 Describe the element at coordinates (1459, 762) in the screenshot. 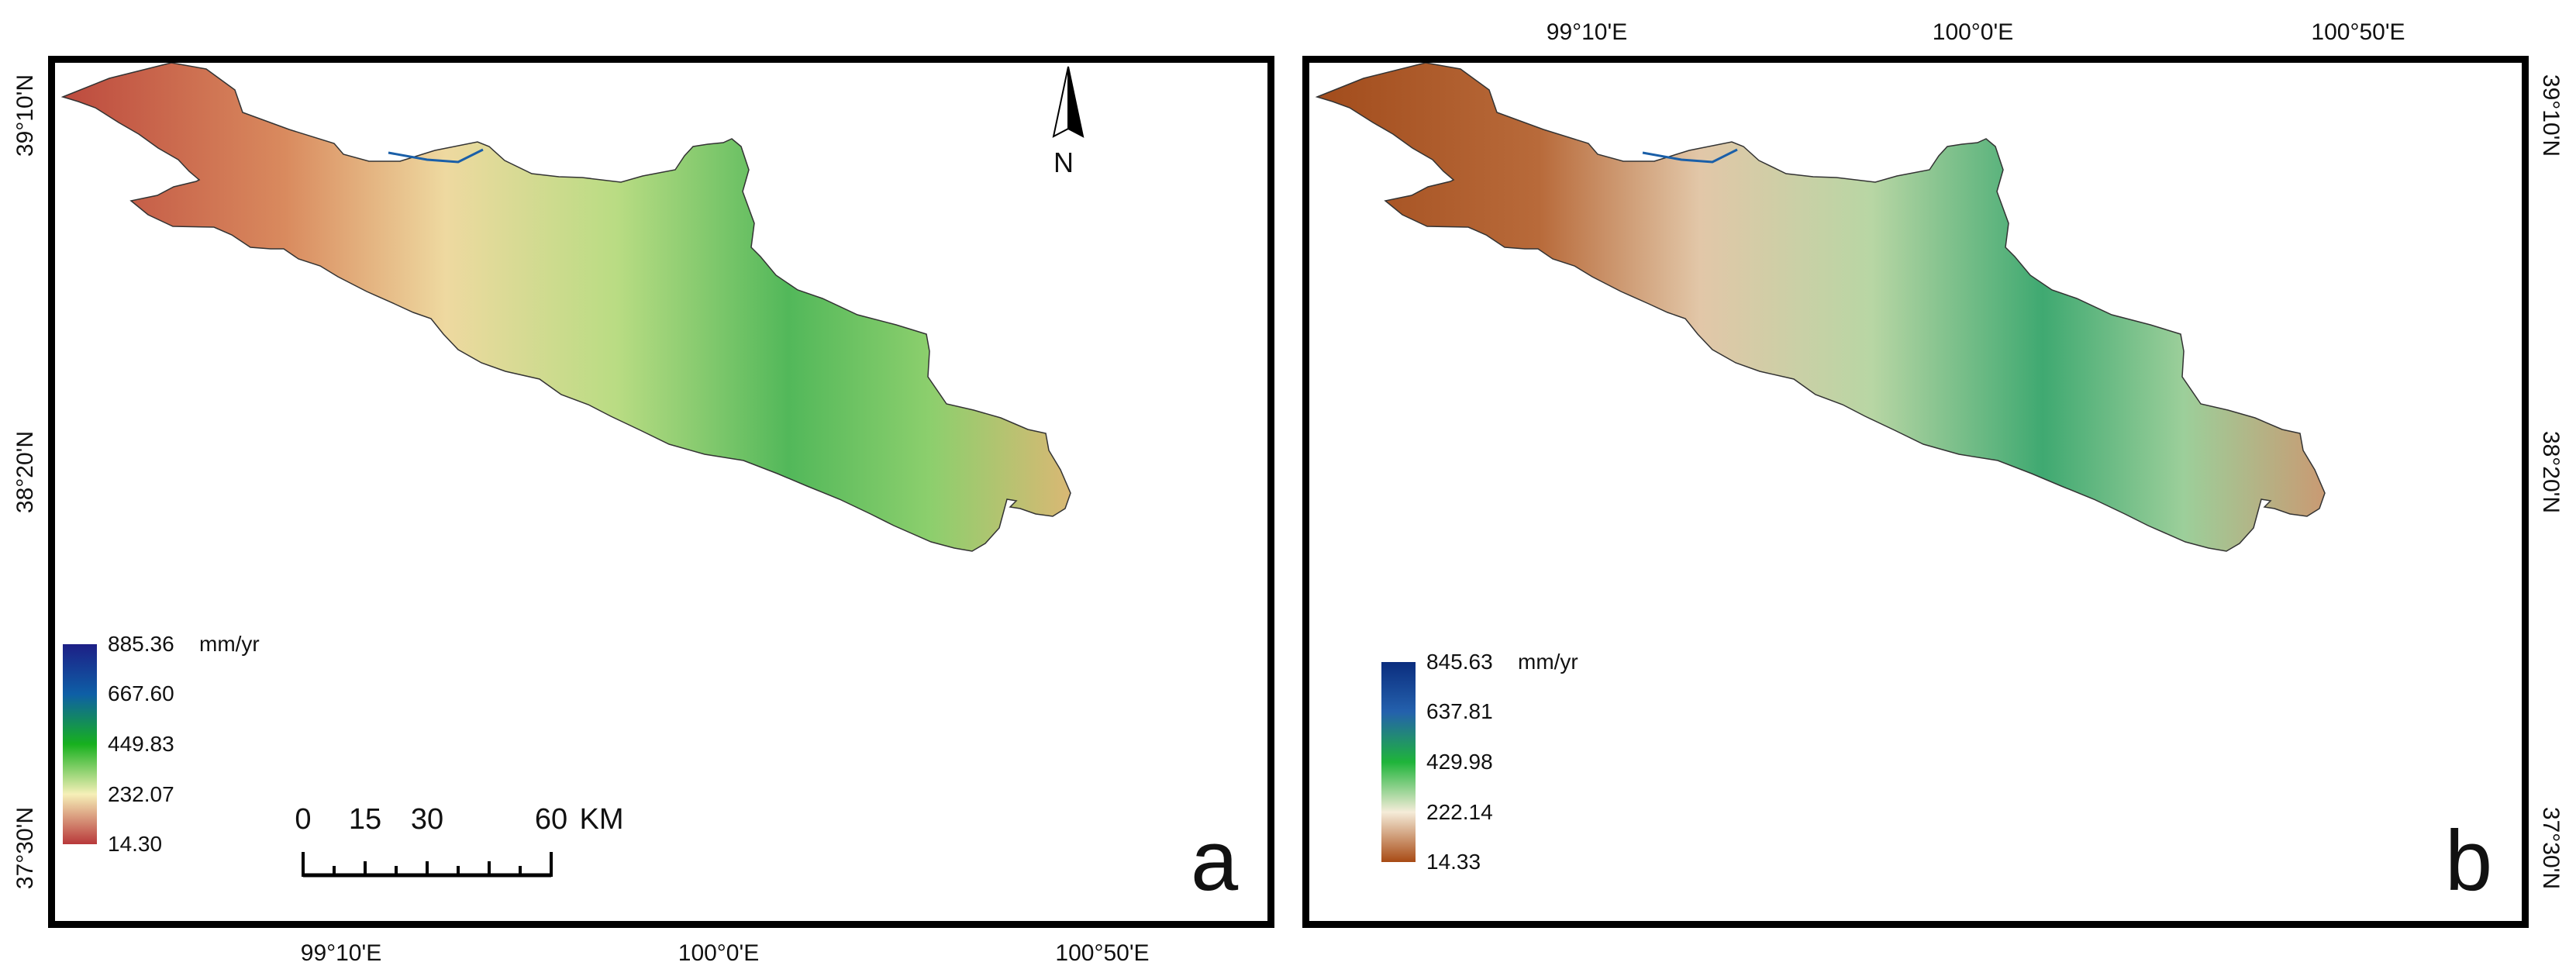

I see `legend-b-value-3: 429.98` at that location.